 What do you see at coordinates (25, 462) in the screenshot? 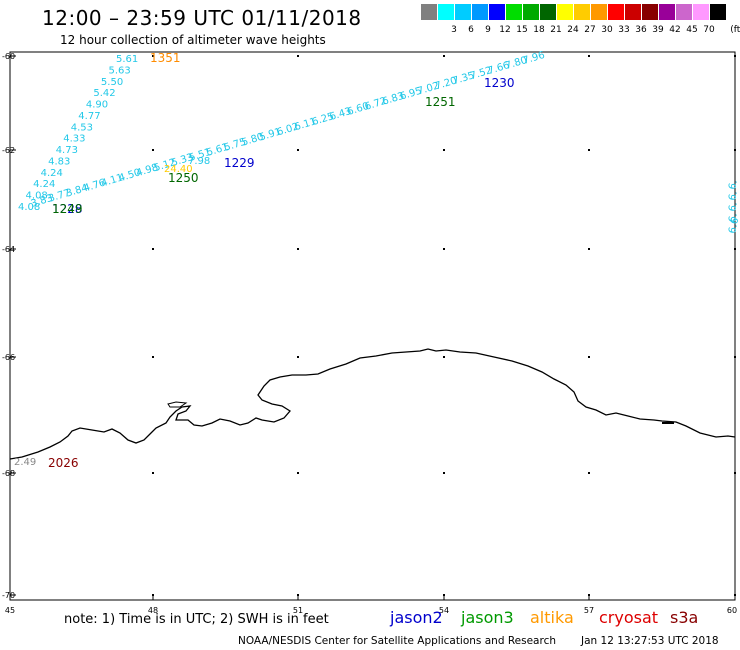
I see `bottom-left-swh: 2.49` at bounding box center [25, 462].